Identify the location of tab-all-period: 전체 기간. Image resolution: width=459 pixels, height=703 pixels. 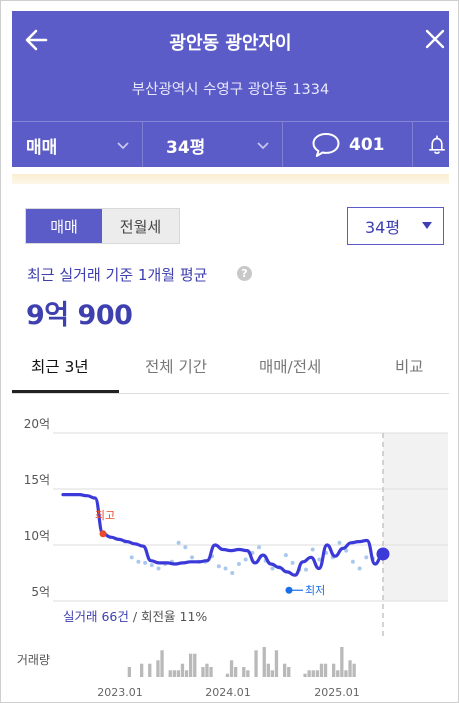
(176, 367).